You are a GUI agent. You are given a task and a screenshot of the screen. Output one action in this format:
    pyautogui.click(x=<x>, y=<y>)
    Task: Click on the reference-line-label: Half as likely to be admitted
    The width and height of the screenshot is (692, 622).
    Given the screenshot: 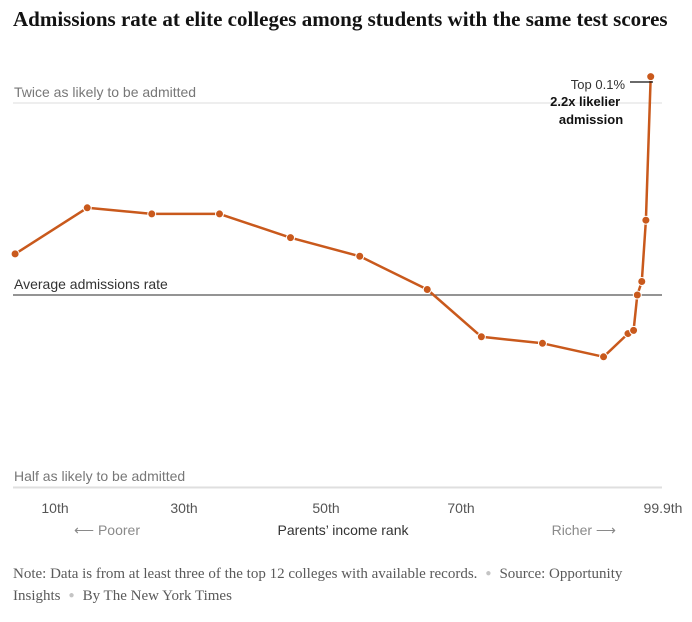 What is the action you would take?
    pyautogui.click(x=99, y=476)
    